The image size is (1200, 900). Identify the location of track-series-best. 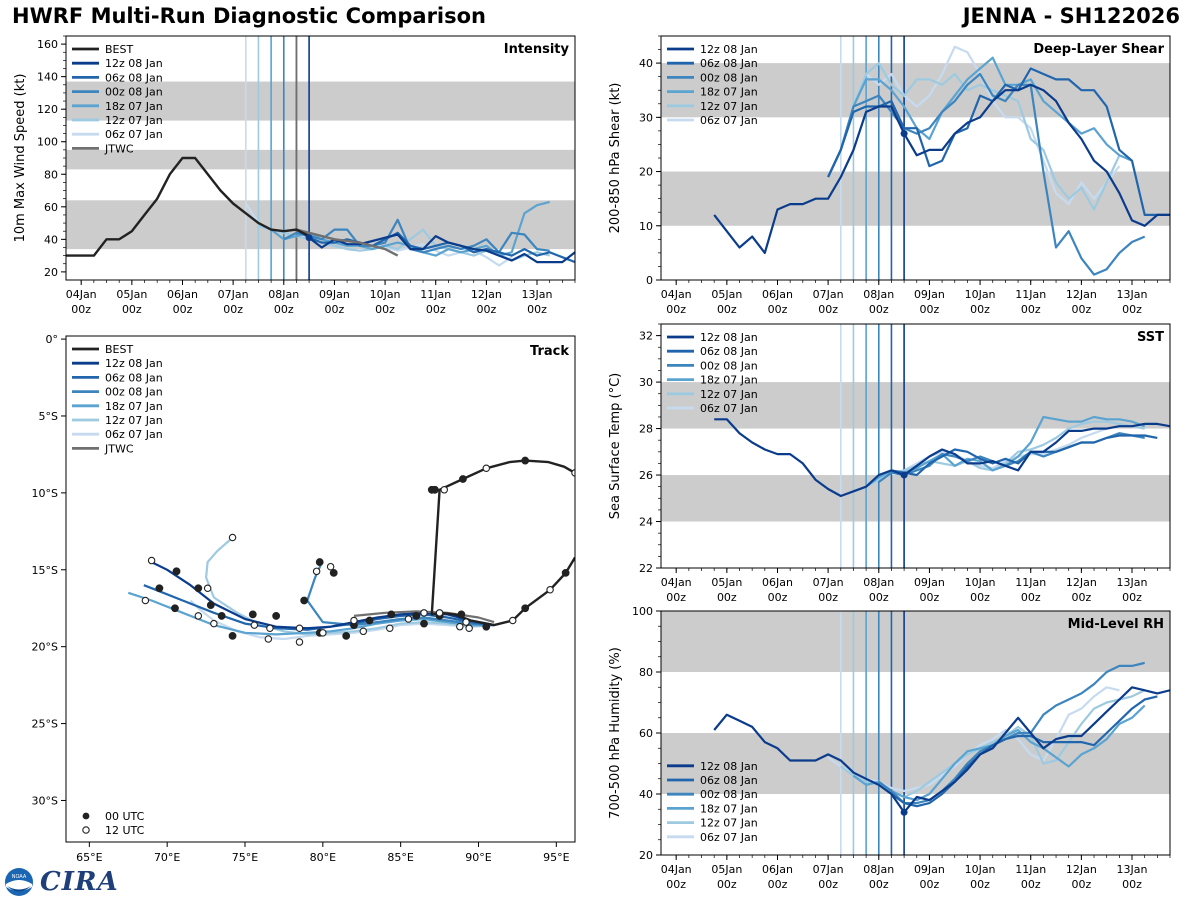
(502, 543).